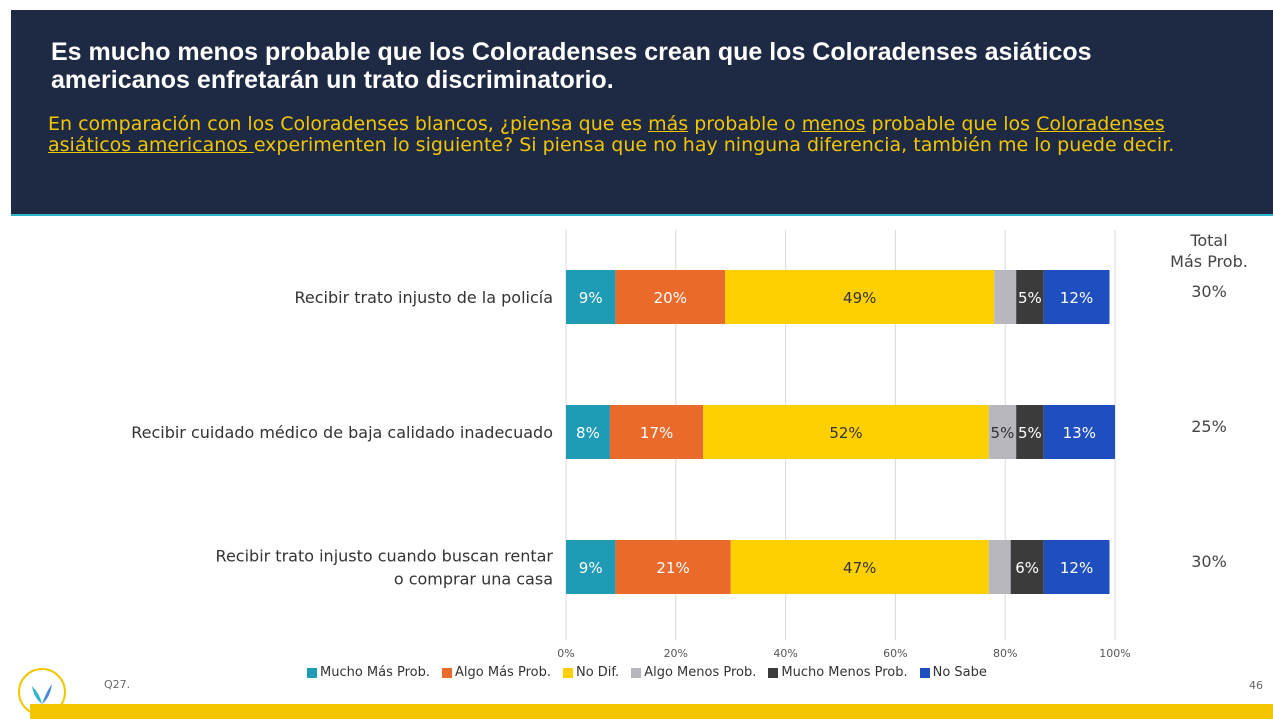  I want to click on legend-item: Algo Más Prob., so click(496, 672).